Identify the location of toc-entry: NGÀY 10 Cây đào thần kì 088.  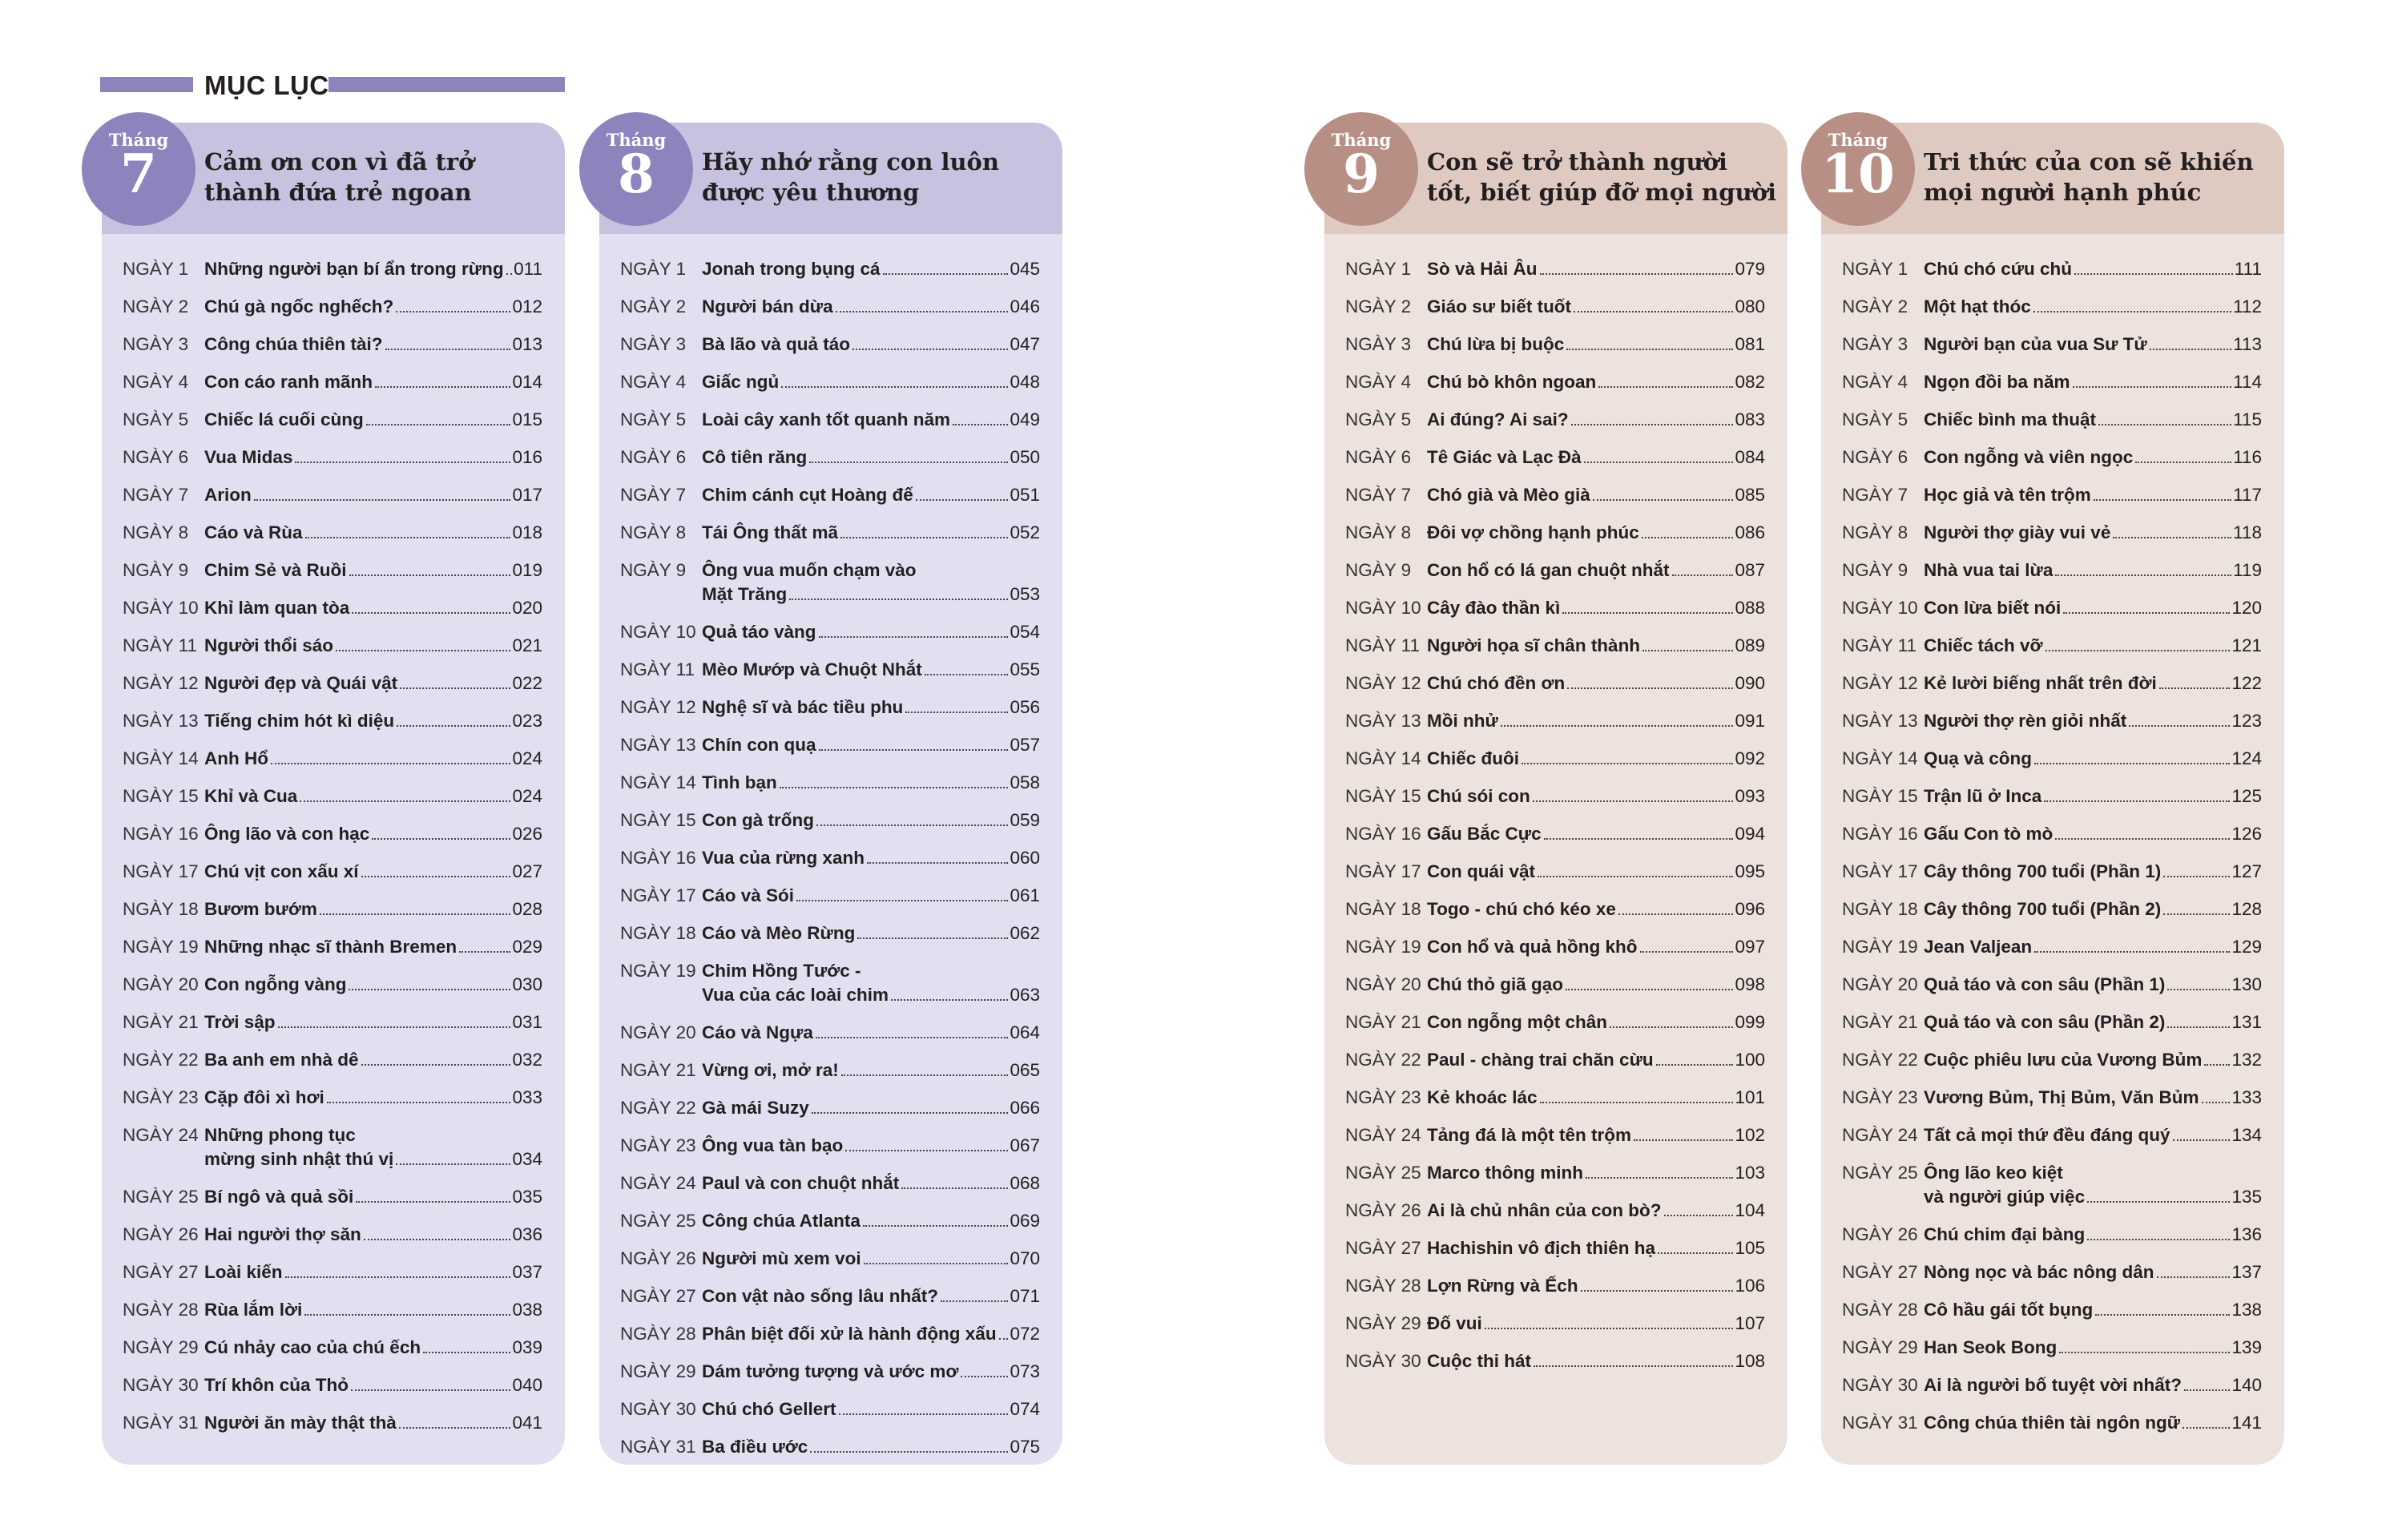
(1555, 608).